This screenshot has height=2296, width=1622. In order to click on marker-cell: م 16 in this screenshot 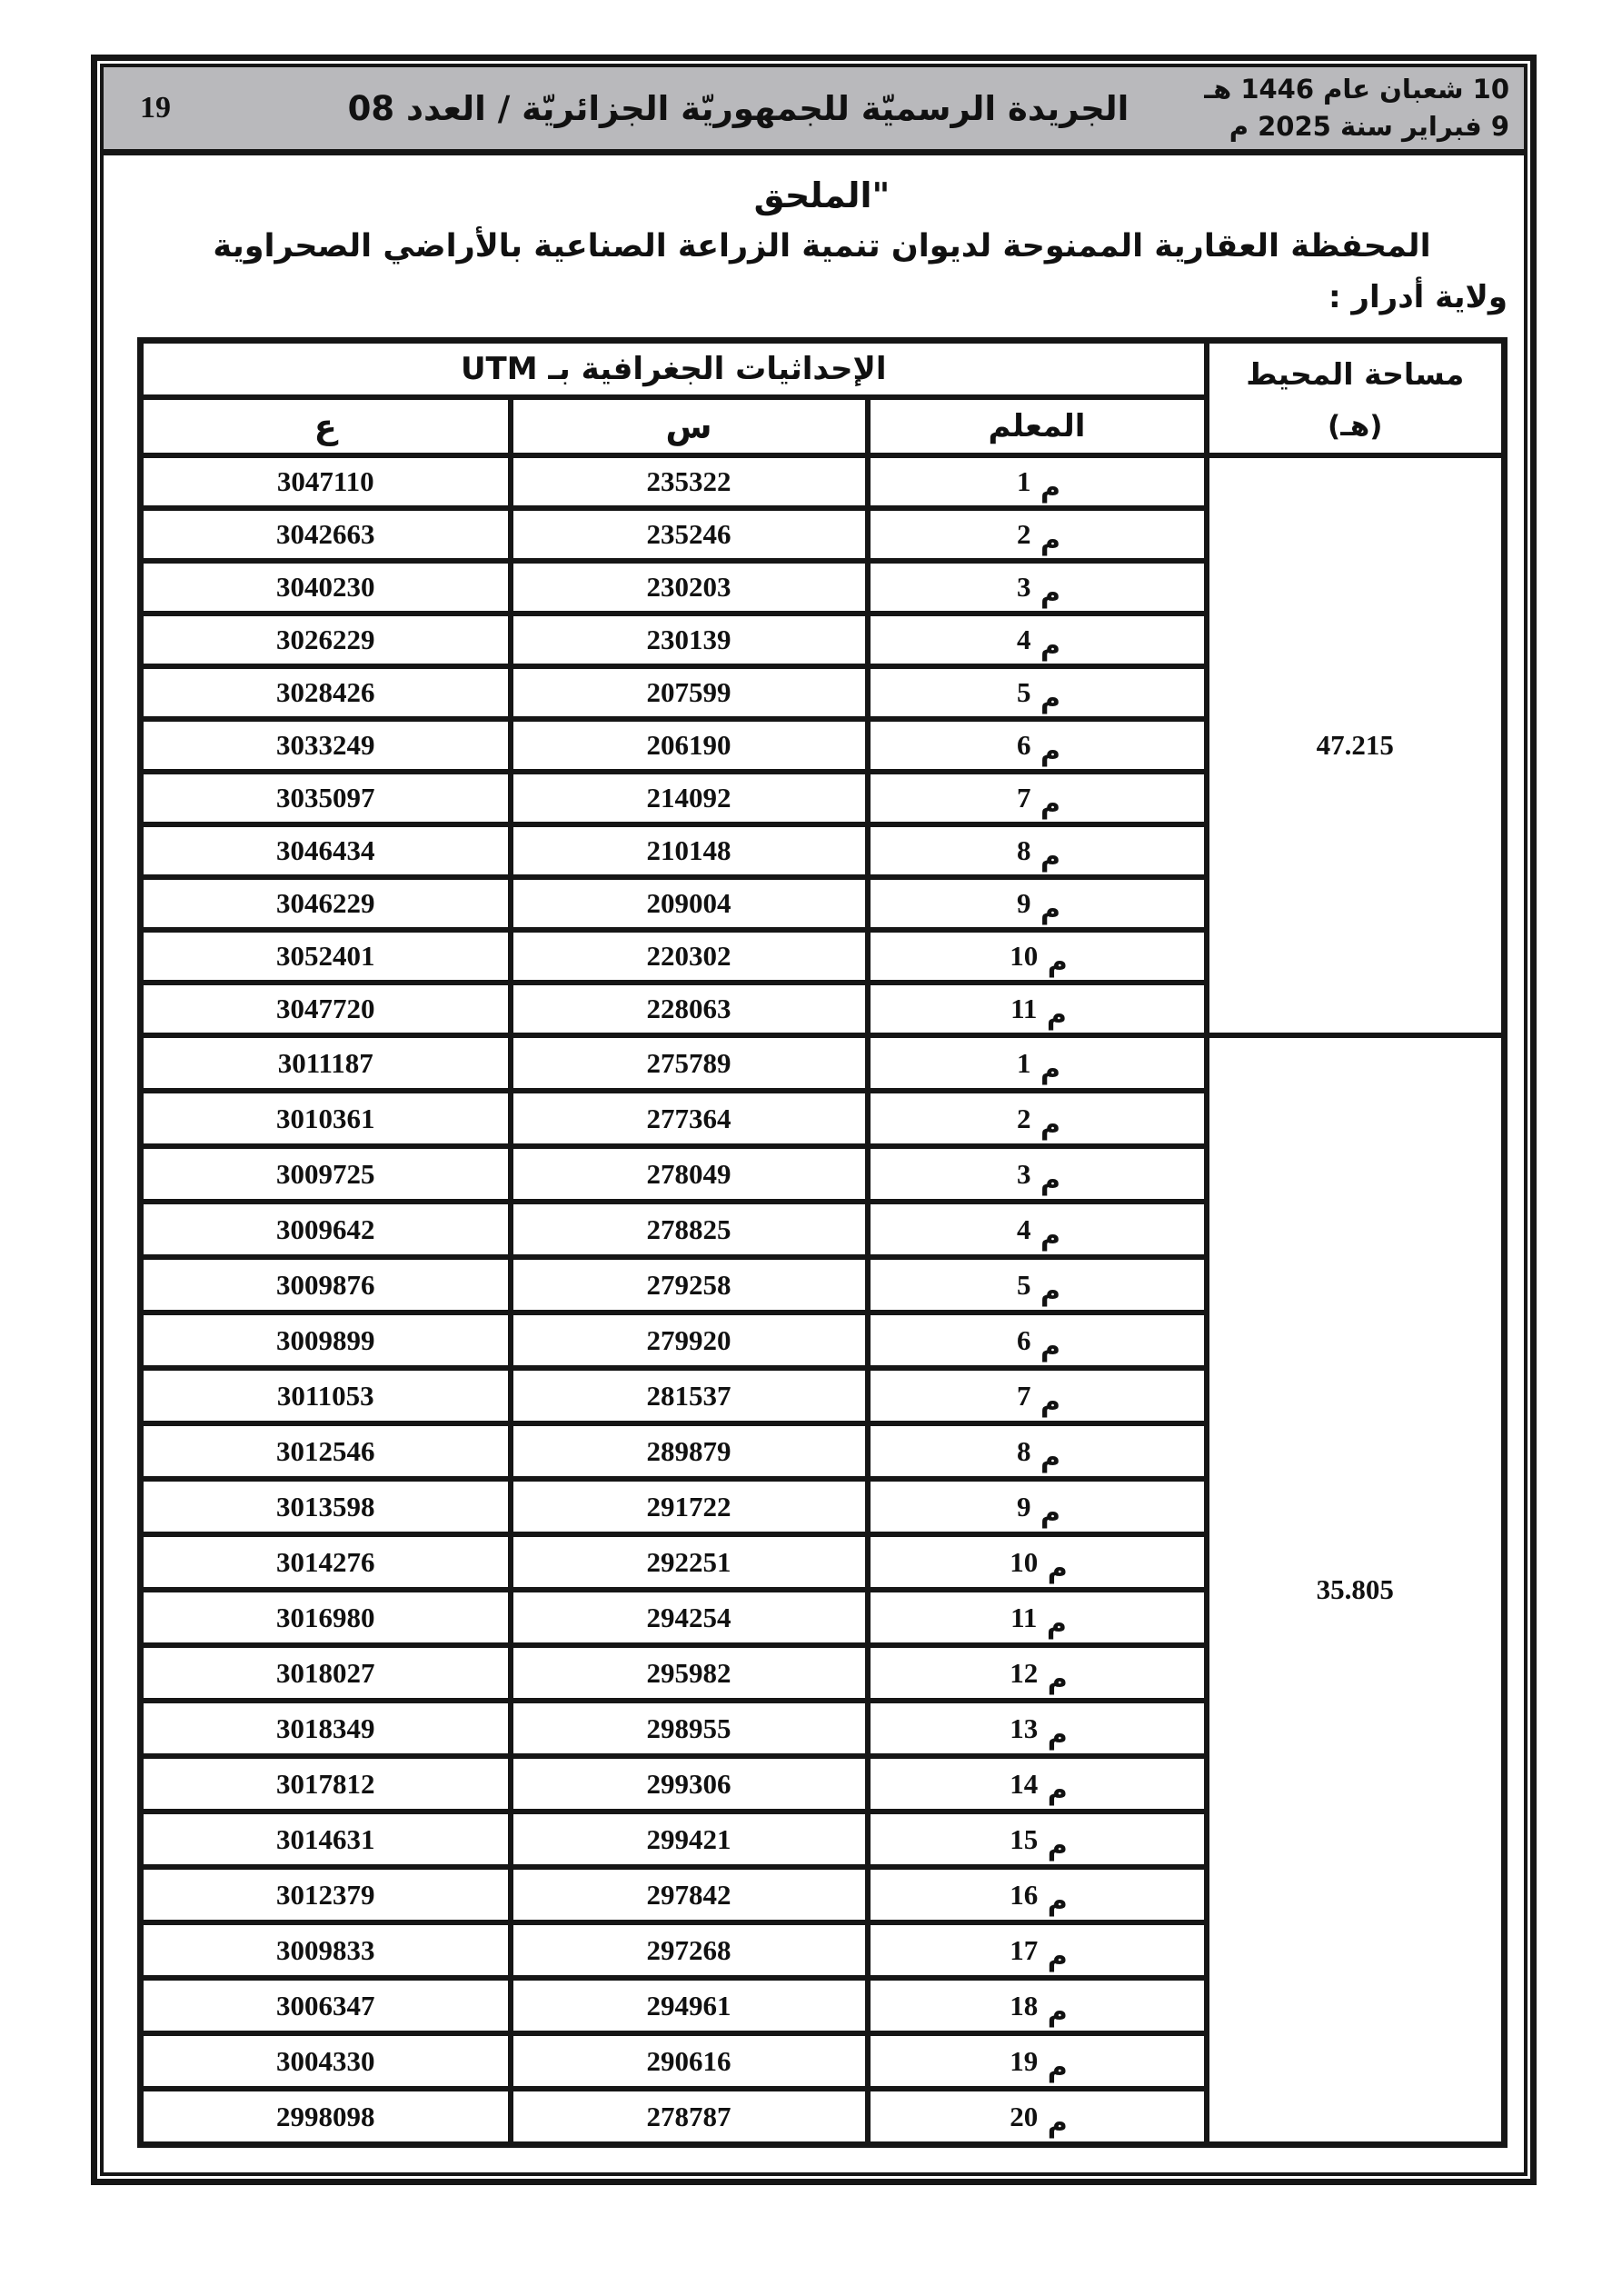, I will do `click(1036, 1894)`.